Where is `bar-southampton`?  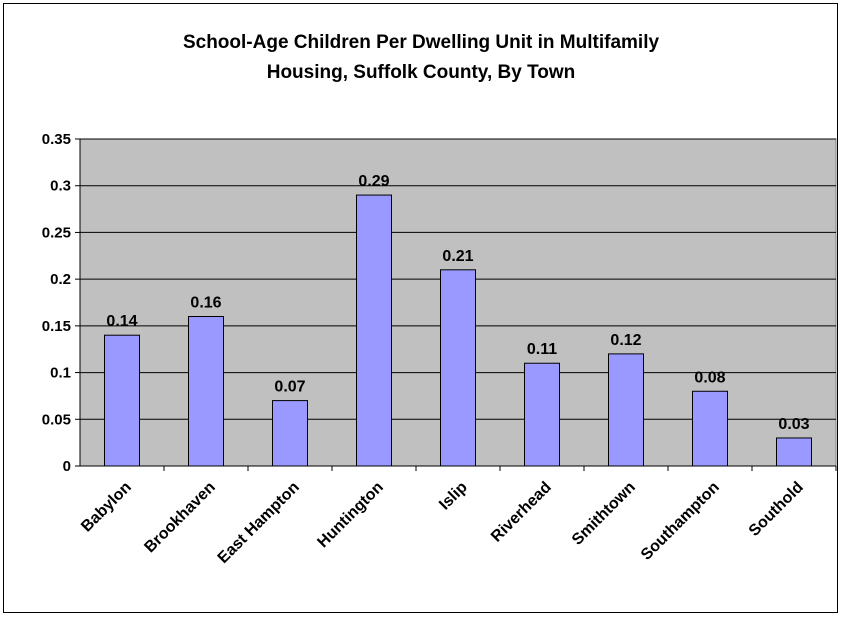
bar-southampton is located at coordinates (710, 428).